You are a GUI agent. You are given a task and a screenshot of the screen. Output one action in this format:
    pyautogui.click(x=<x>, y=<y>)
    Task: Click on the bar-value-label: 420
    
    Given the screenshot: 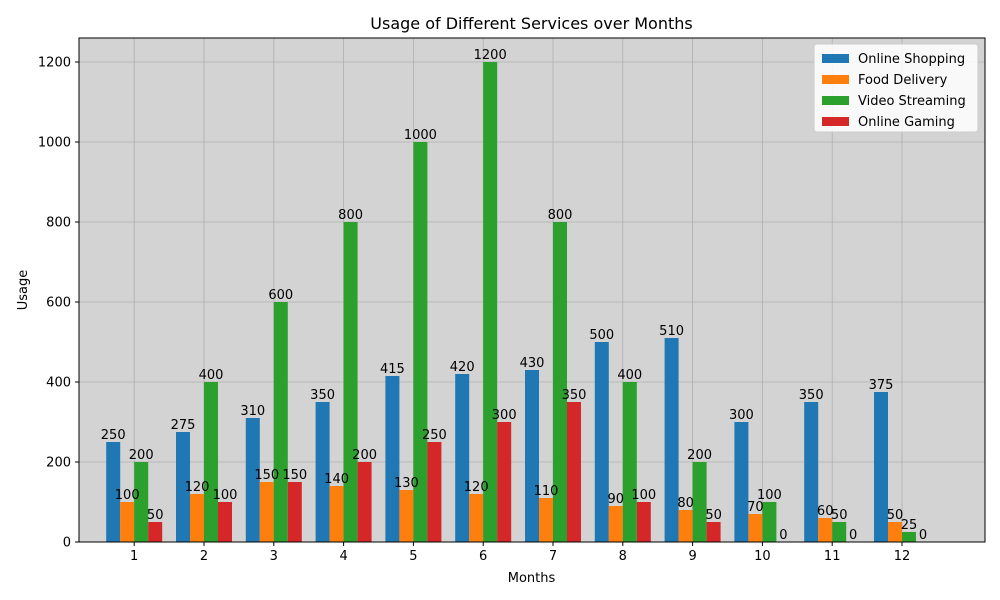 What is the action you would take?
    pyautogui.click(x=462, y=367)
    